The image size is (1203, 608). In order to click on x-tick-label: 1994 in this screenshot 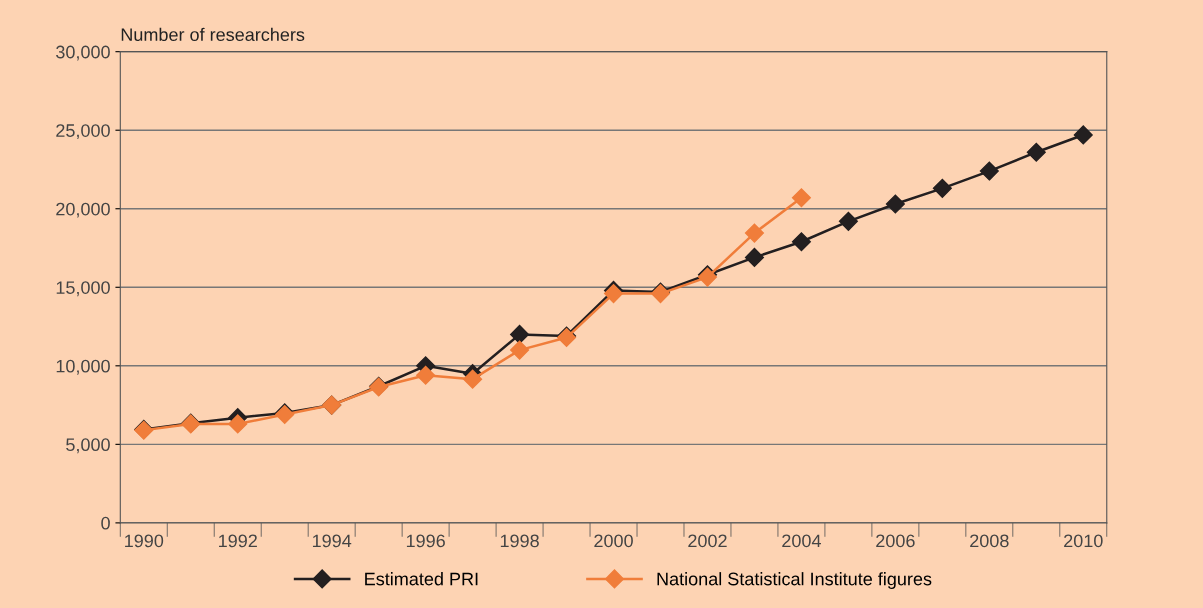, I will do `click(332, 541)`.